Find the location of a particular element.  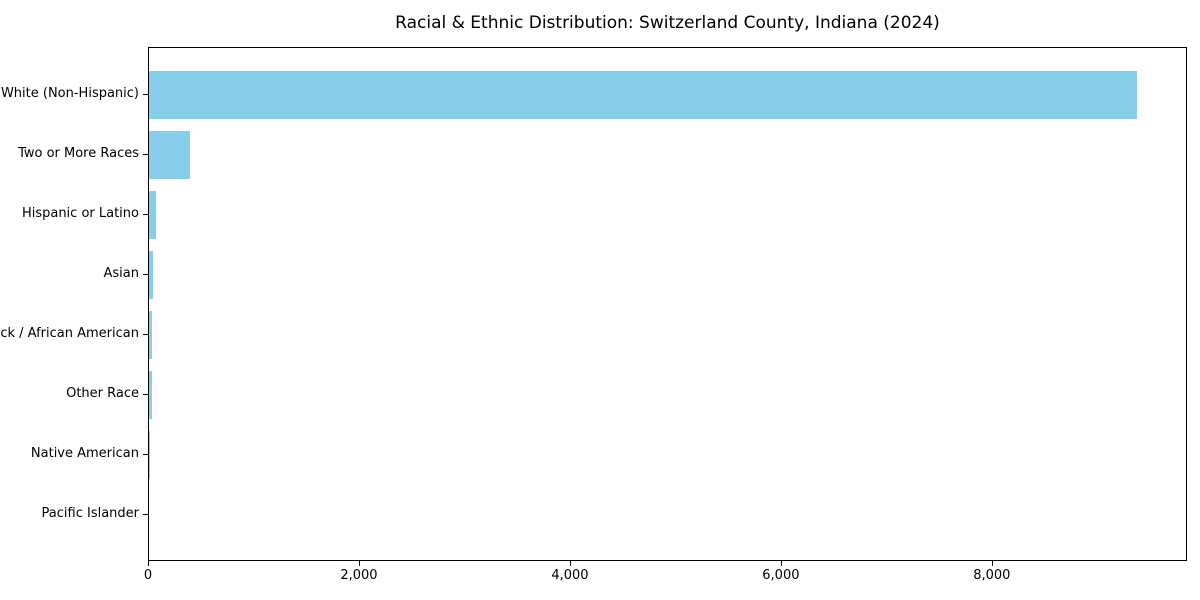

y-tick-label: Asian is located at coordinates (121, 274).